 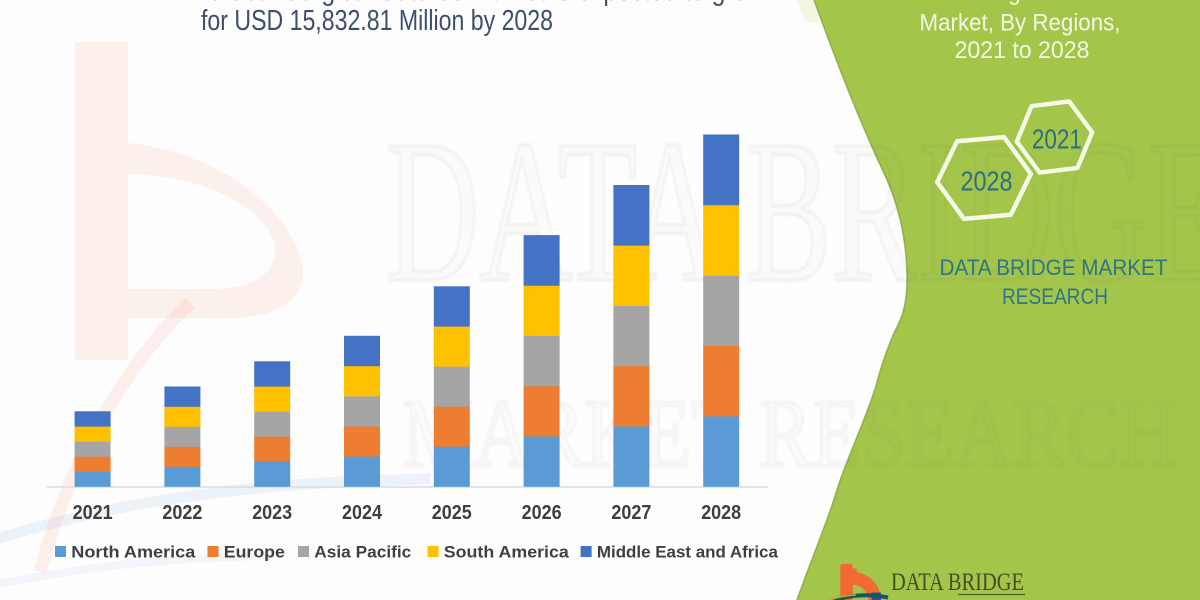 What do you see at coordinates (452, 513) in the screenshot?
I see `svg-text: 2025` at bounding box center [452, 513].